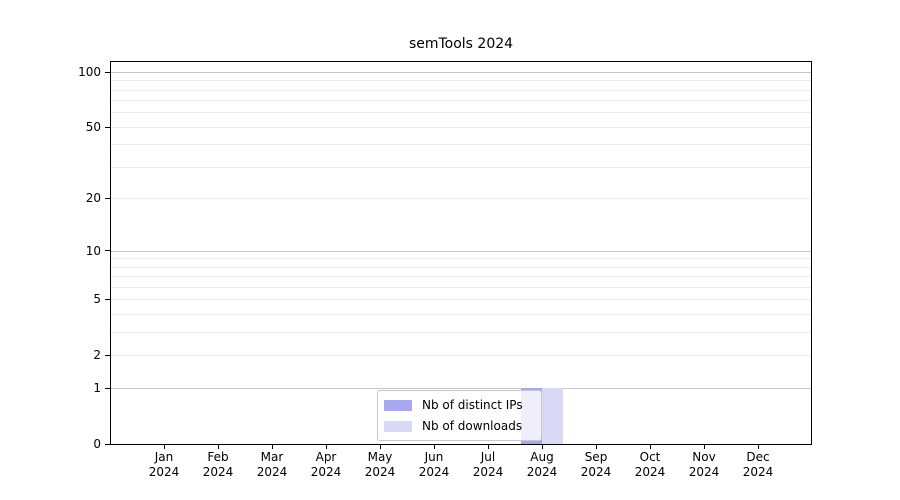 This screenshot has height=500, width=900. I want to click on x-tick-label: Jan 2024, so click(164, 464).